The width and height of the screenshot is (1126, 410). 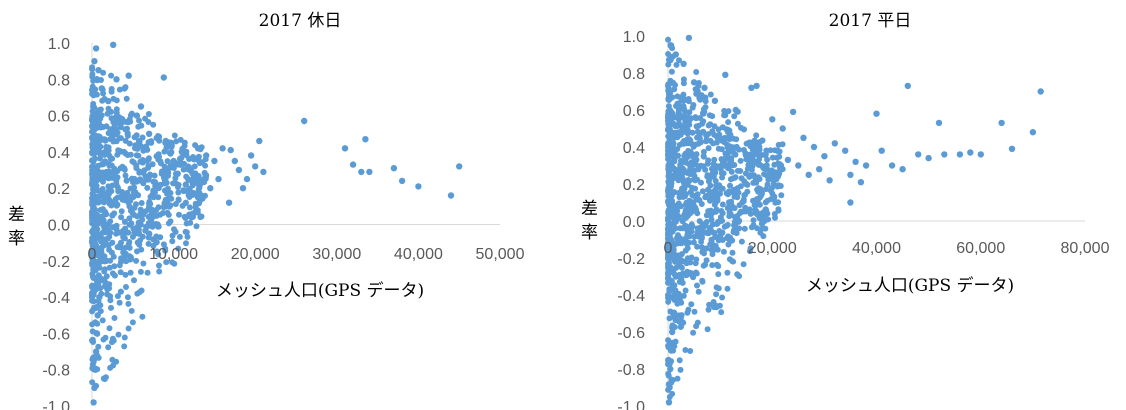 What do you see at coordinates (56, 371) in the screenshot?
I see `y-tick-label: -0.8` at bounding box center [56, 371].